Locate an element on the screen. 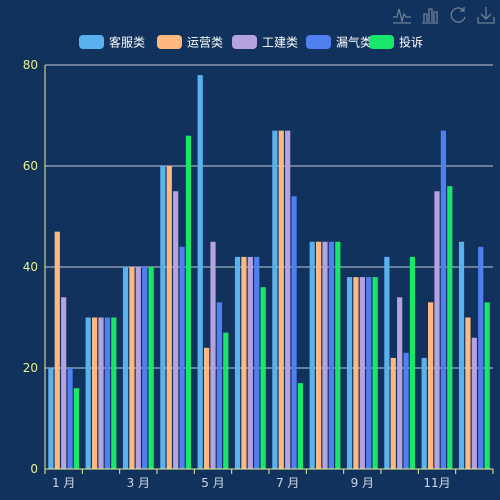 This screenshot has height=500, width=500. y-tick-label: 20 is located at coordinates (30, 368).